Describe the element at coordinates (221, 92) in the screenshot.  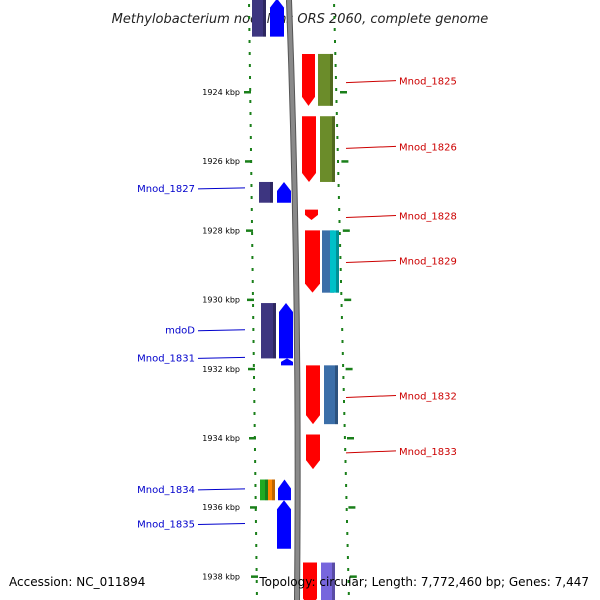
I see `position-label: 1924 kbp` at that location.